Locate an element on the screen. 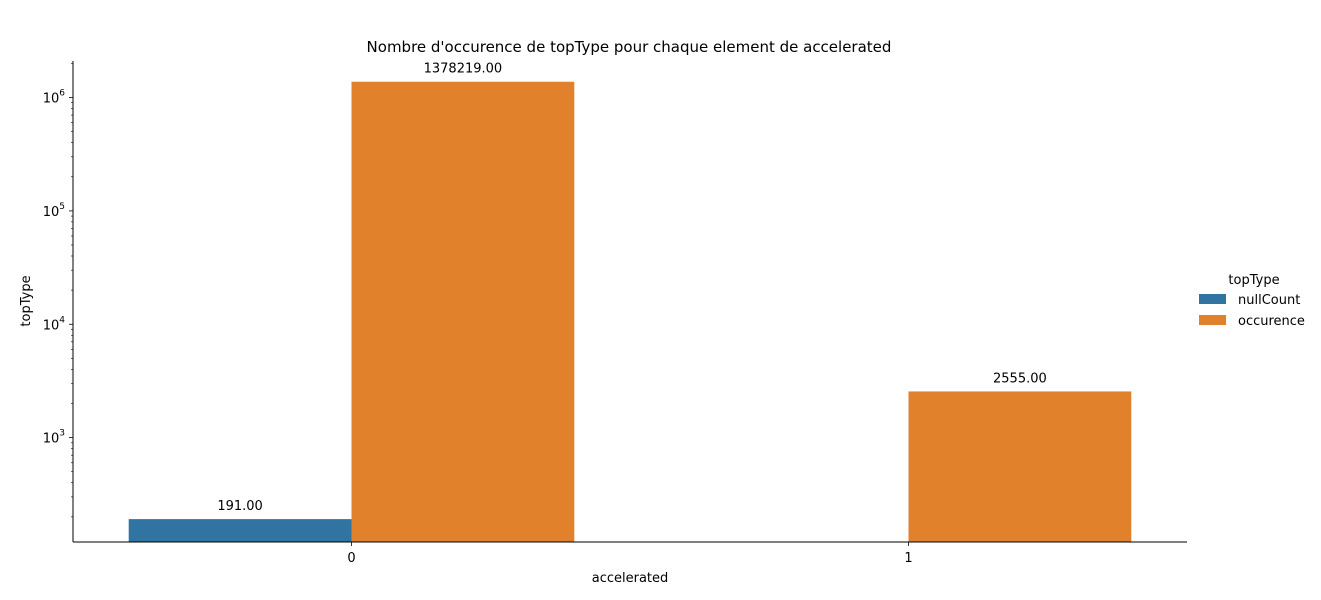 This screenshot has width=1321, height=600. data-label-occurence-0: 1378219.00 is located at coordinates (463, 69).